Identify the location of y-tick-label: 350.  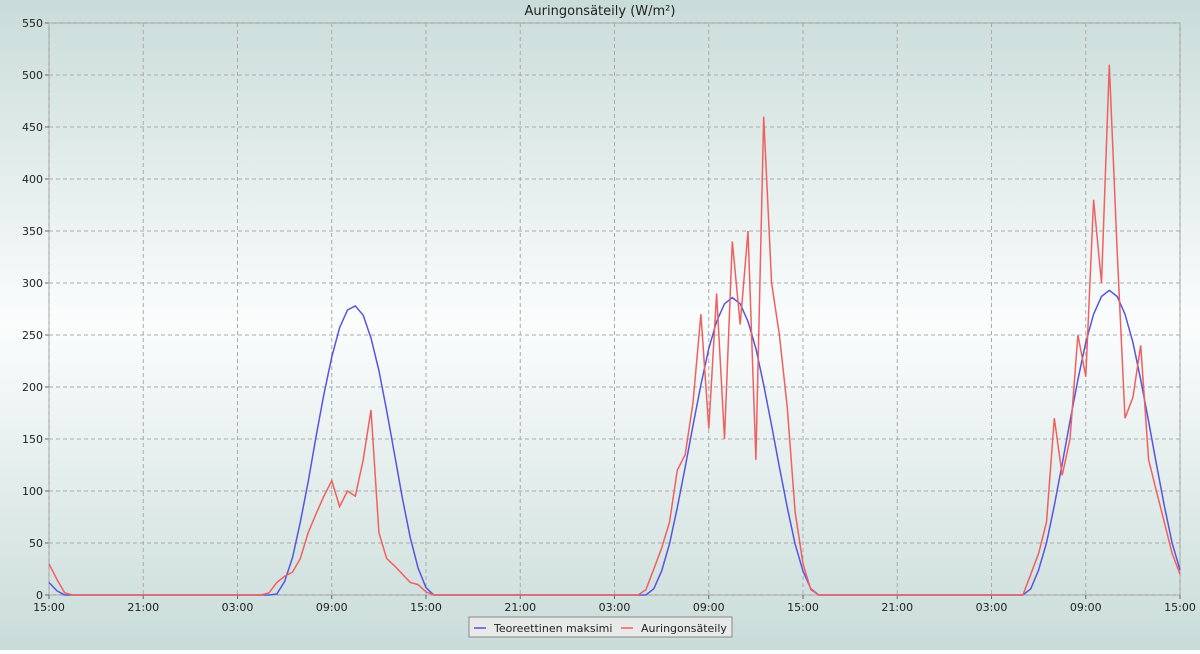
(32, 231).